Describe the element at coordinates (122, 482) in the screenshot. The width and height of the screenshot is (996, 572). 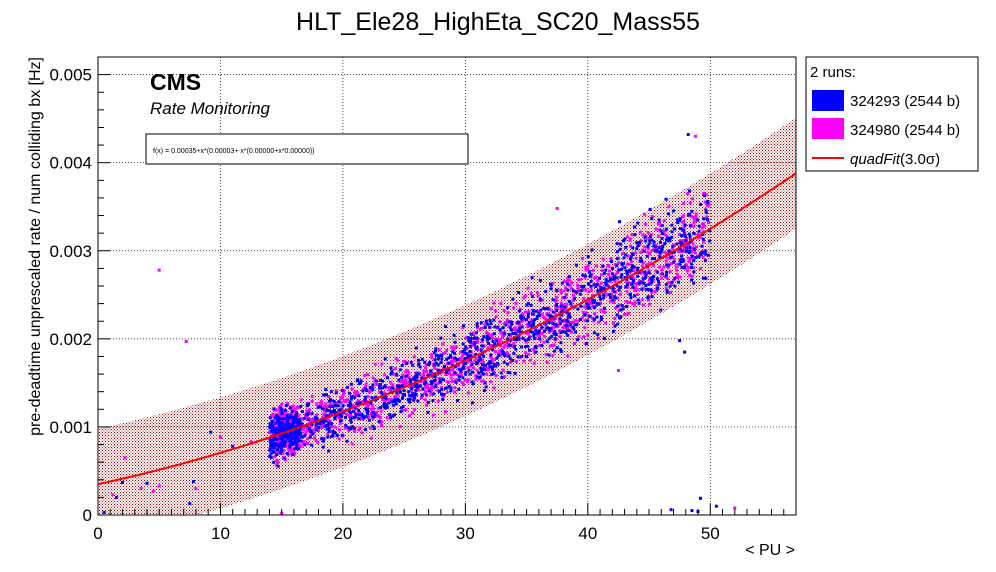
I see `data-point-outlier` at that location.